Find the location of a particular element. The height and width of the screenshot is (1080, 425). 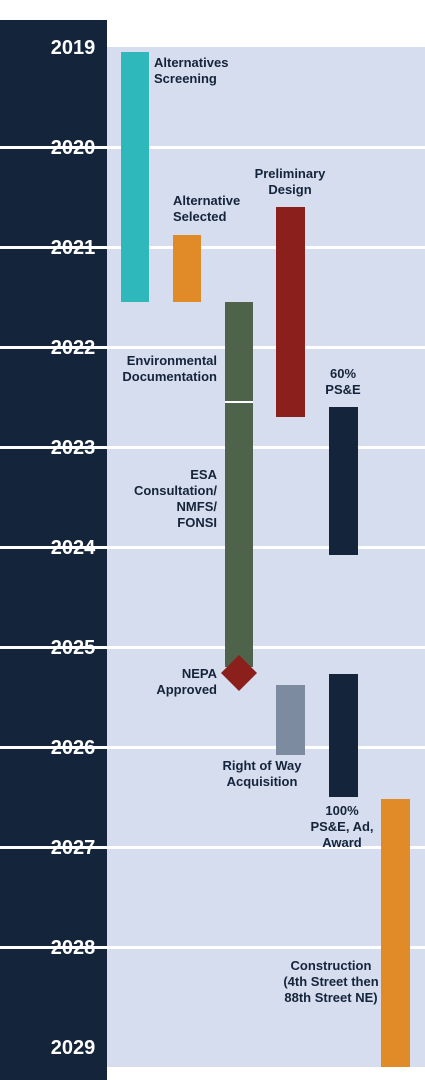

gridline-2021 is located at coordinates (212, 247).